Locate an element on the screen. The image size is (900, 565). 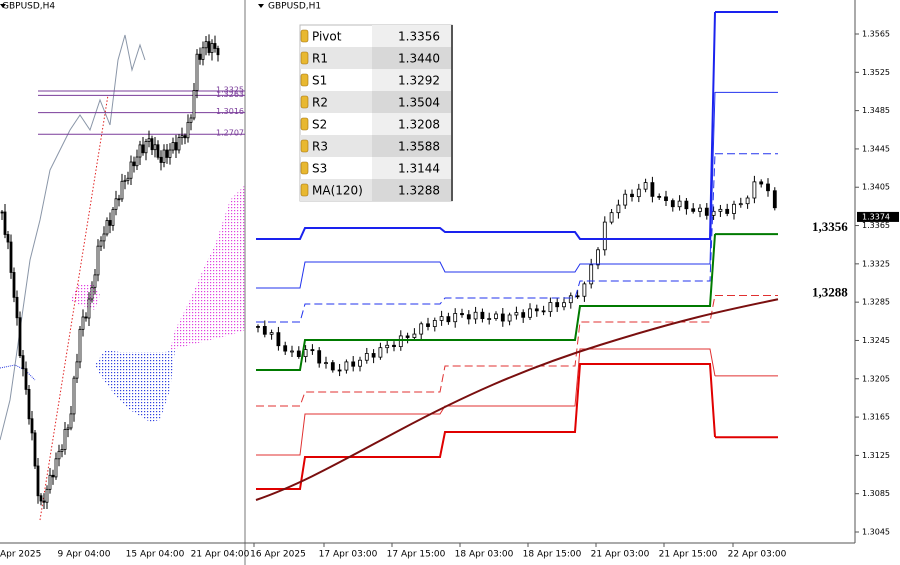
table-value: 1.3288 is located at coordinates (419, 191).